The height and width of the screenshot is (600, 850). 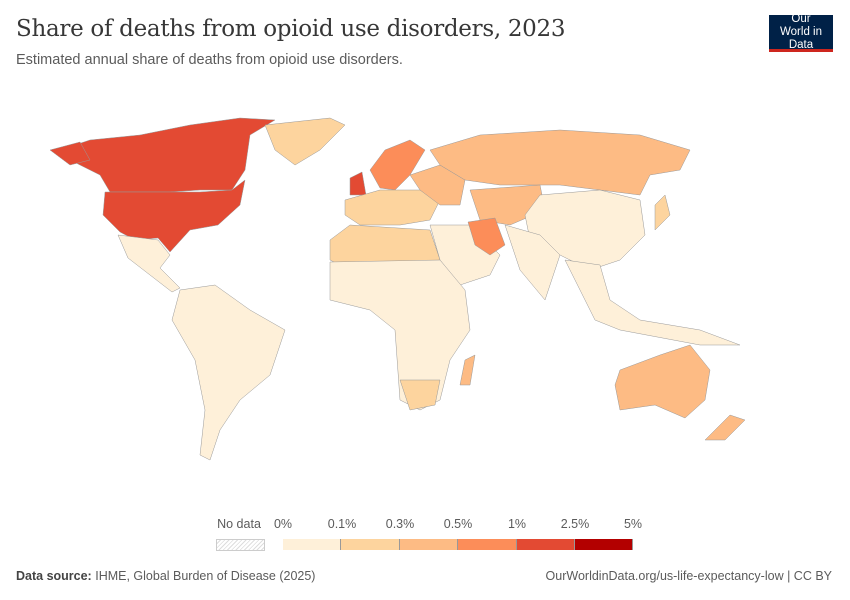 I want to click on region-sub-saharan-africa, so click(x=400, y=335).